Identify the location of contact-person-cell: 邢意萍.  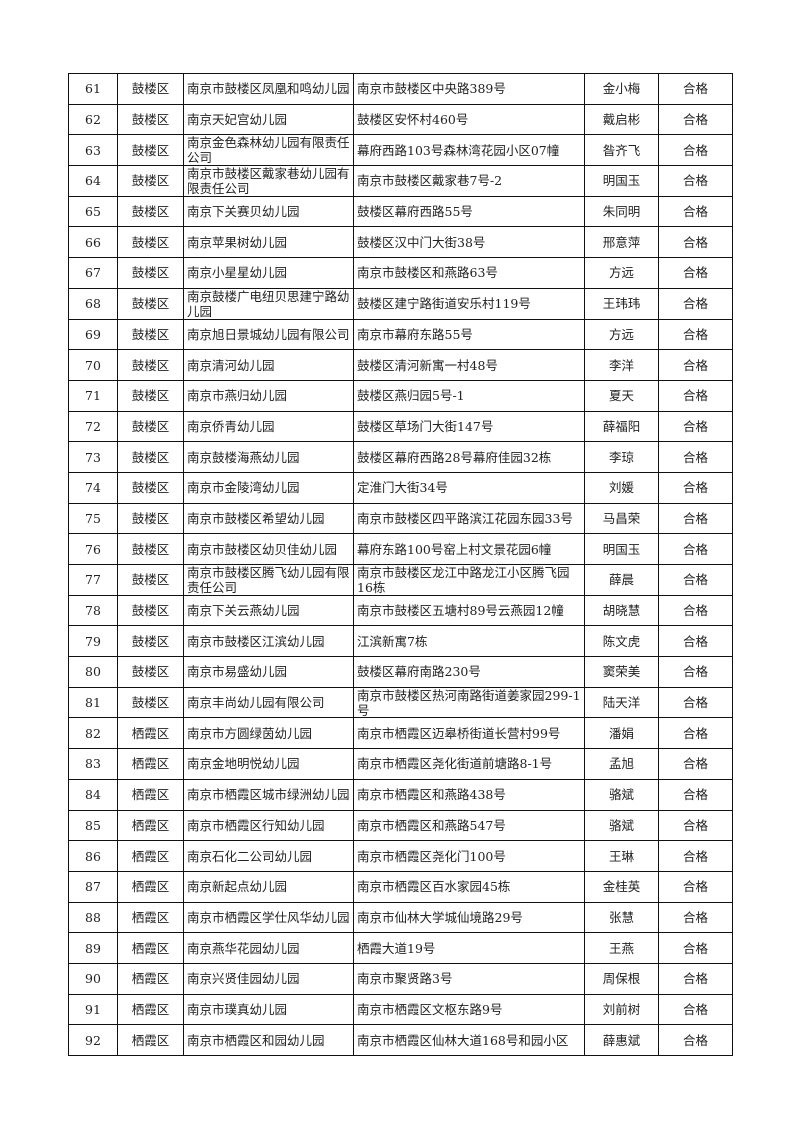
(621, 242).